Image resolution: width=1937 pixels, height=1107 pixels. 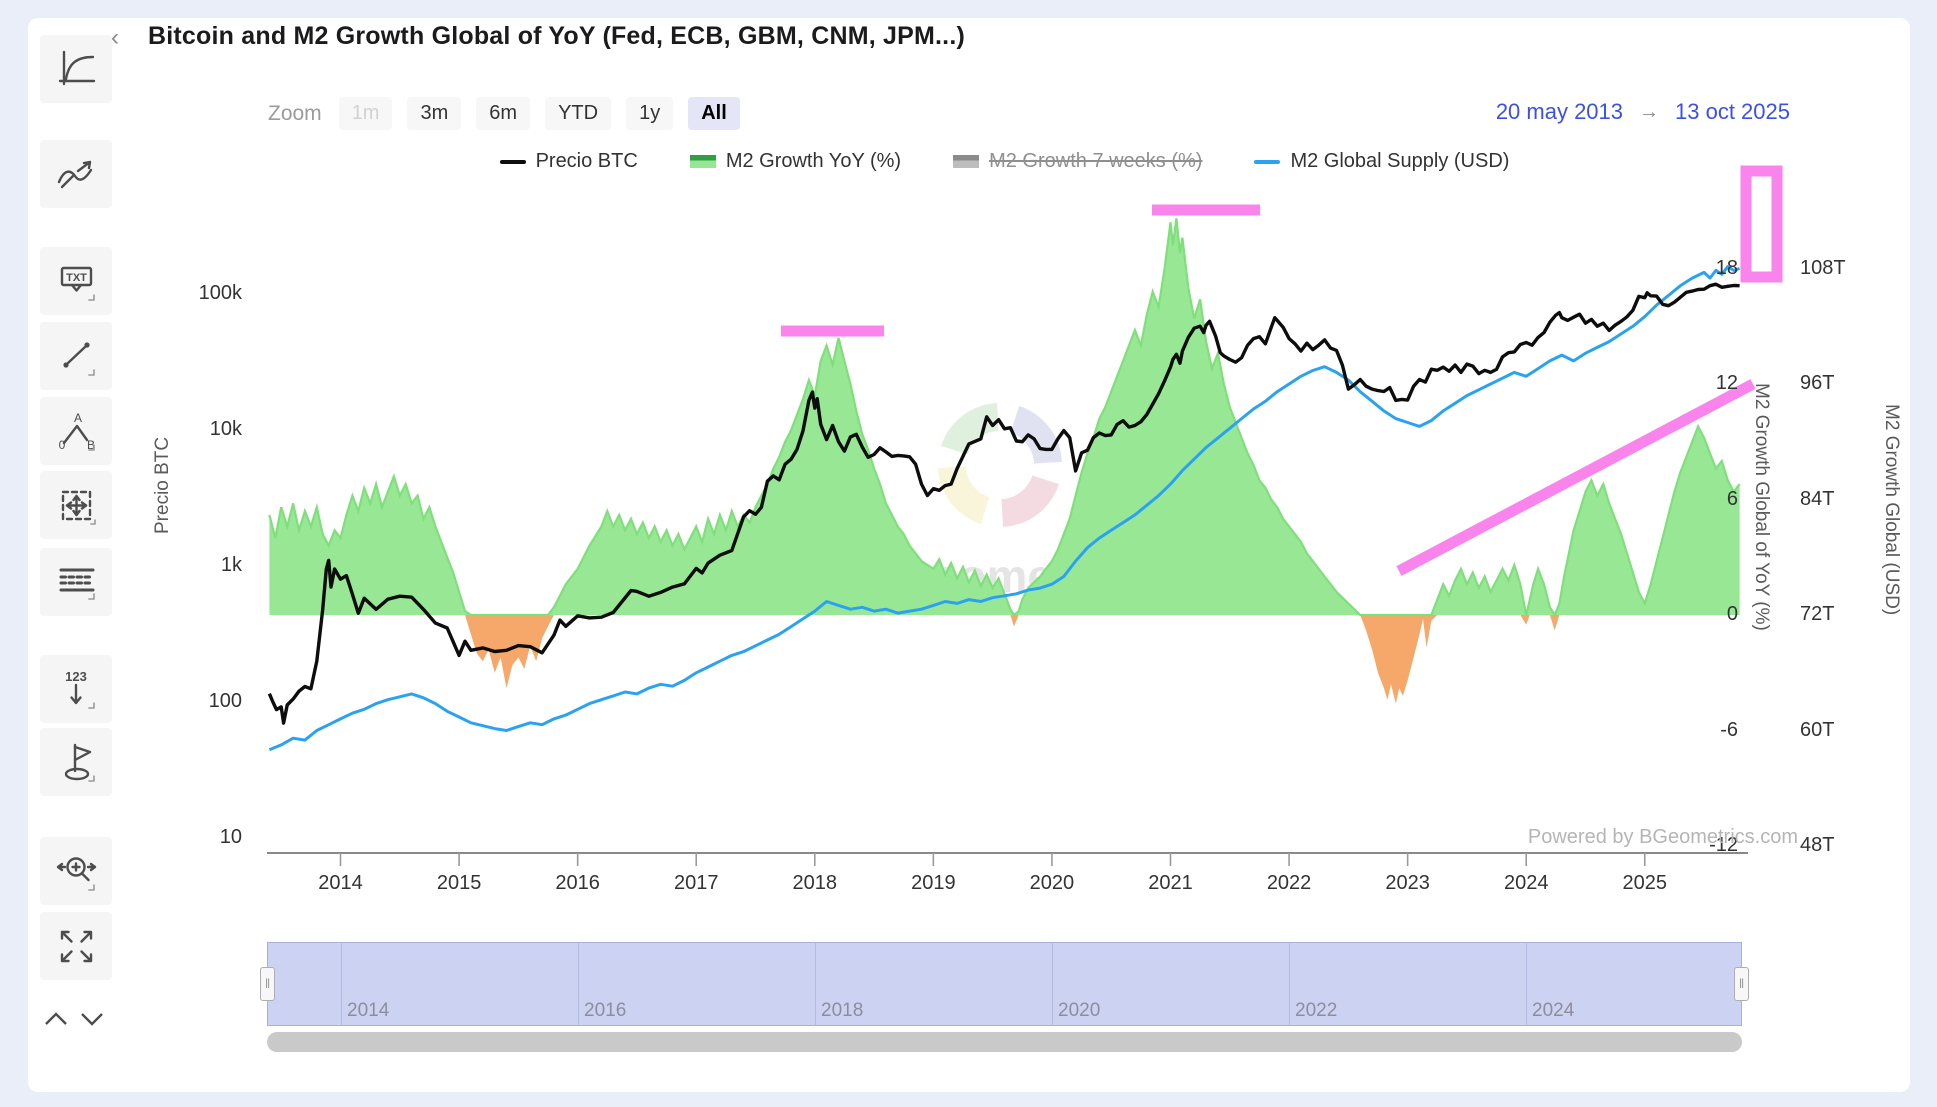 I want to click on right-outer-axis-tick-label: 84T, so click(x=1817, y=498).